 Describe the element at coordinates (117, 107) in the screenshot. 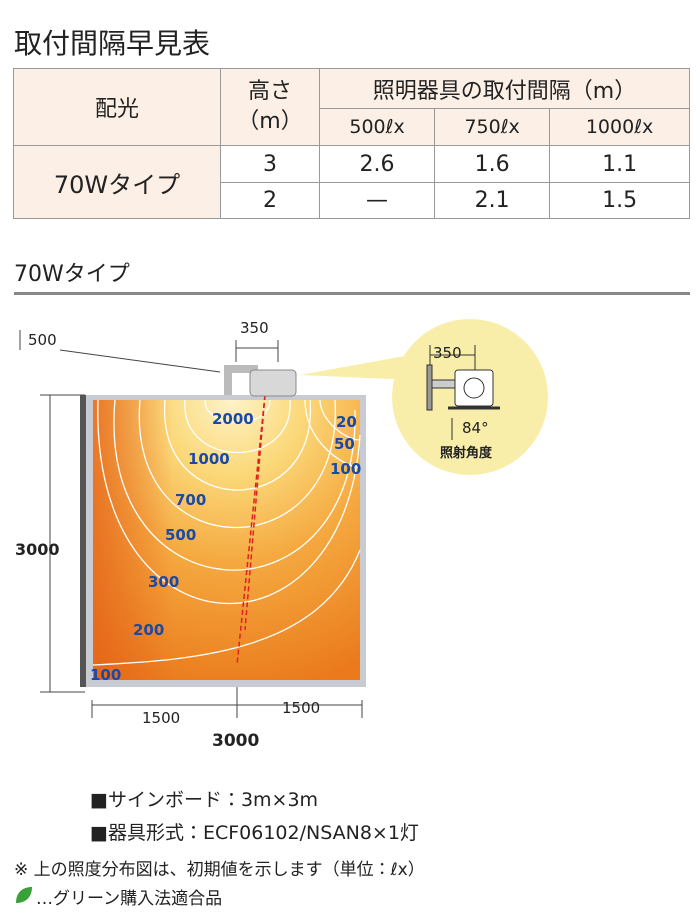

I see `header-cell: 配光` at that location.